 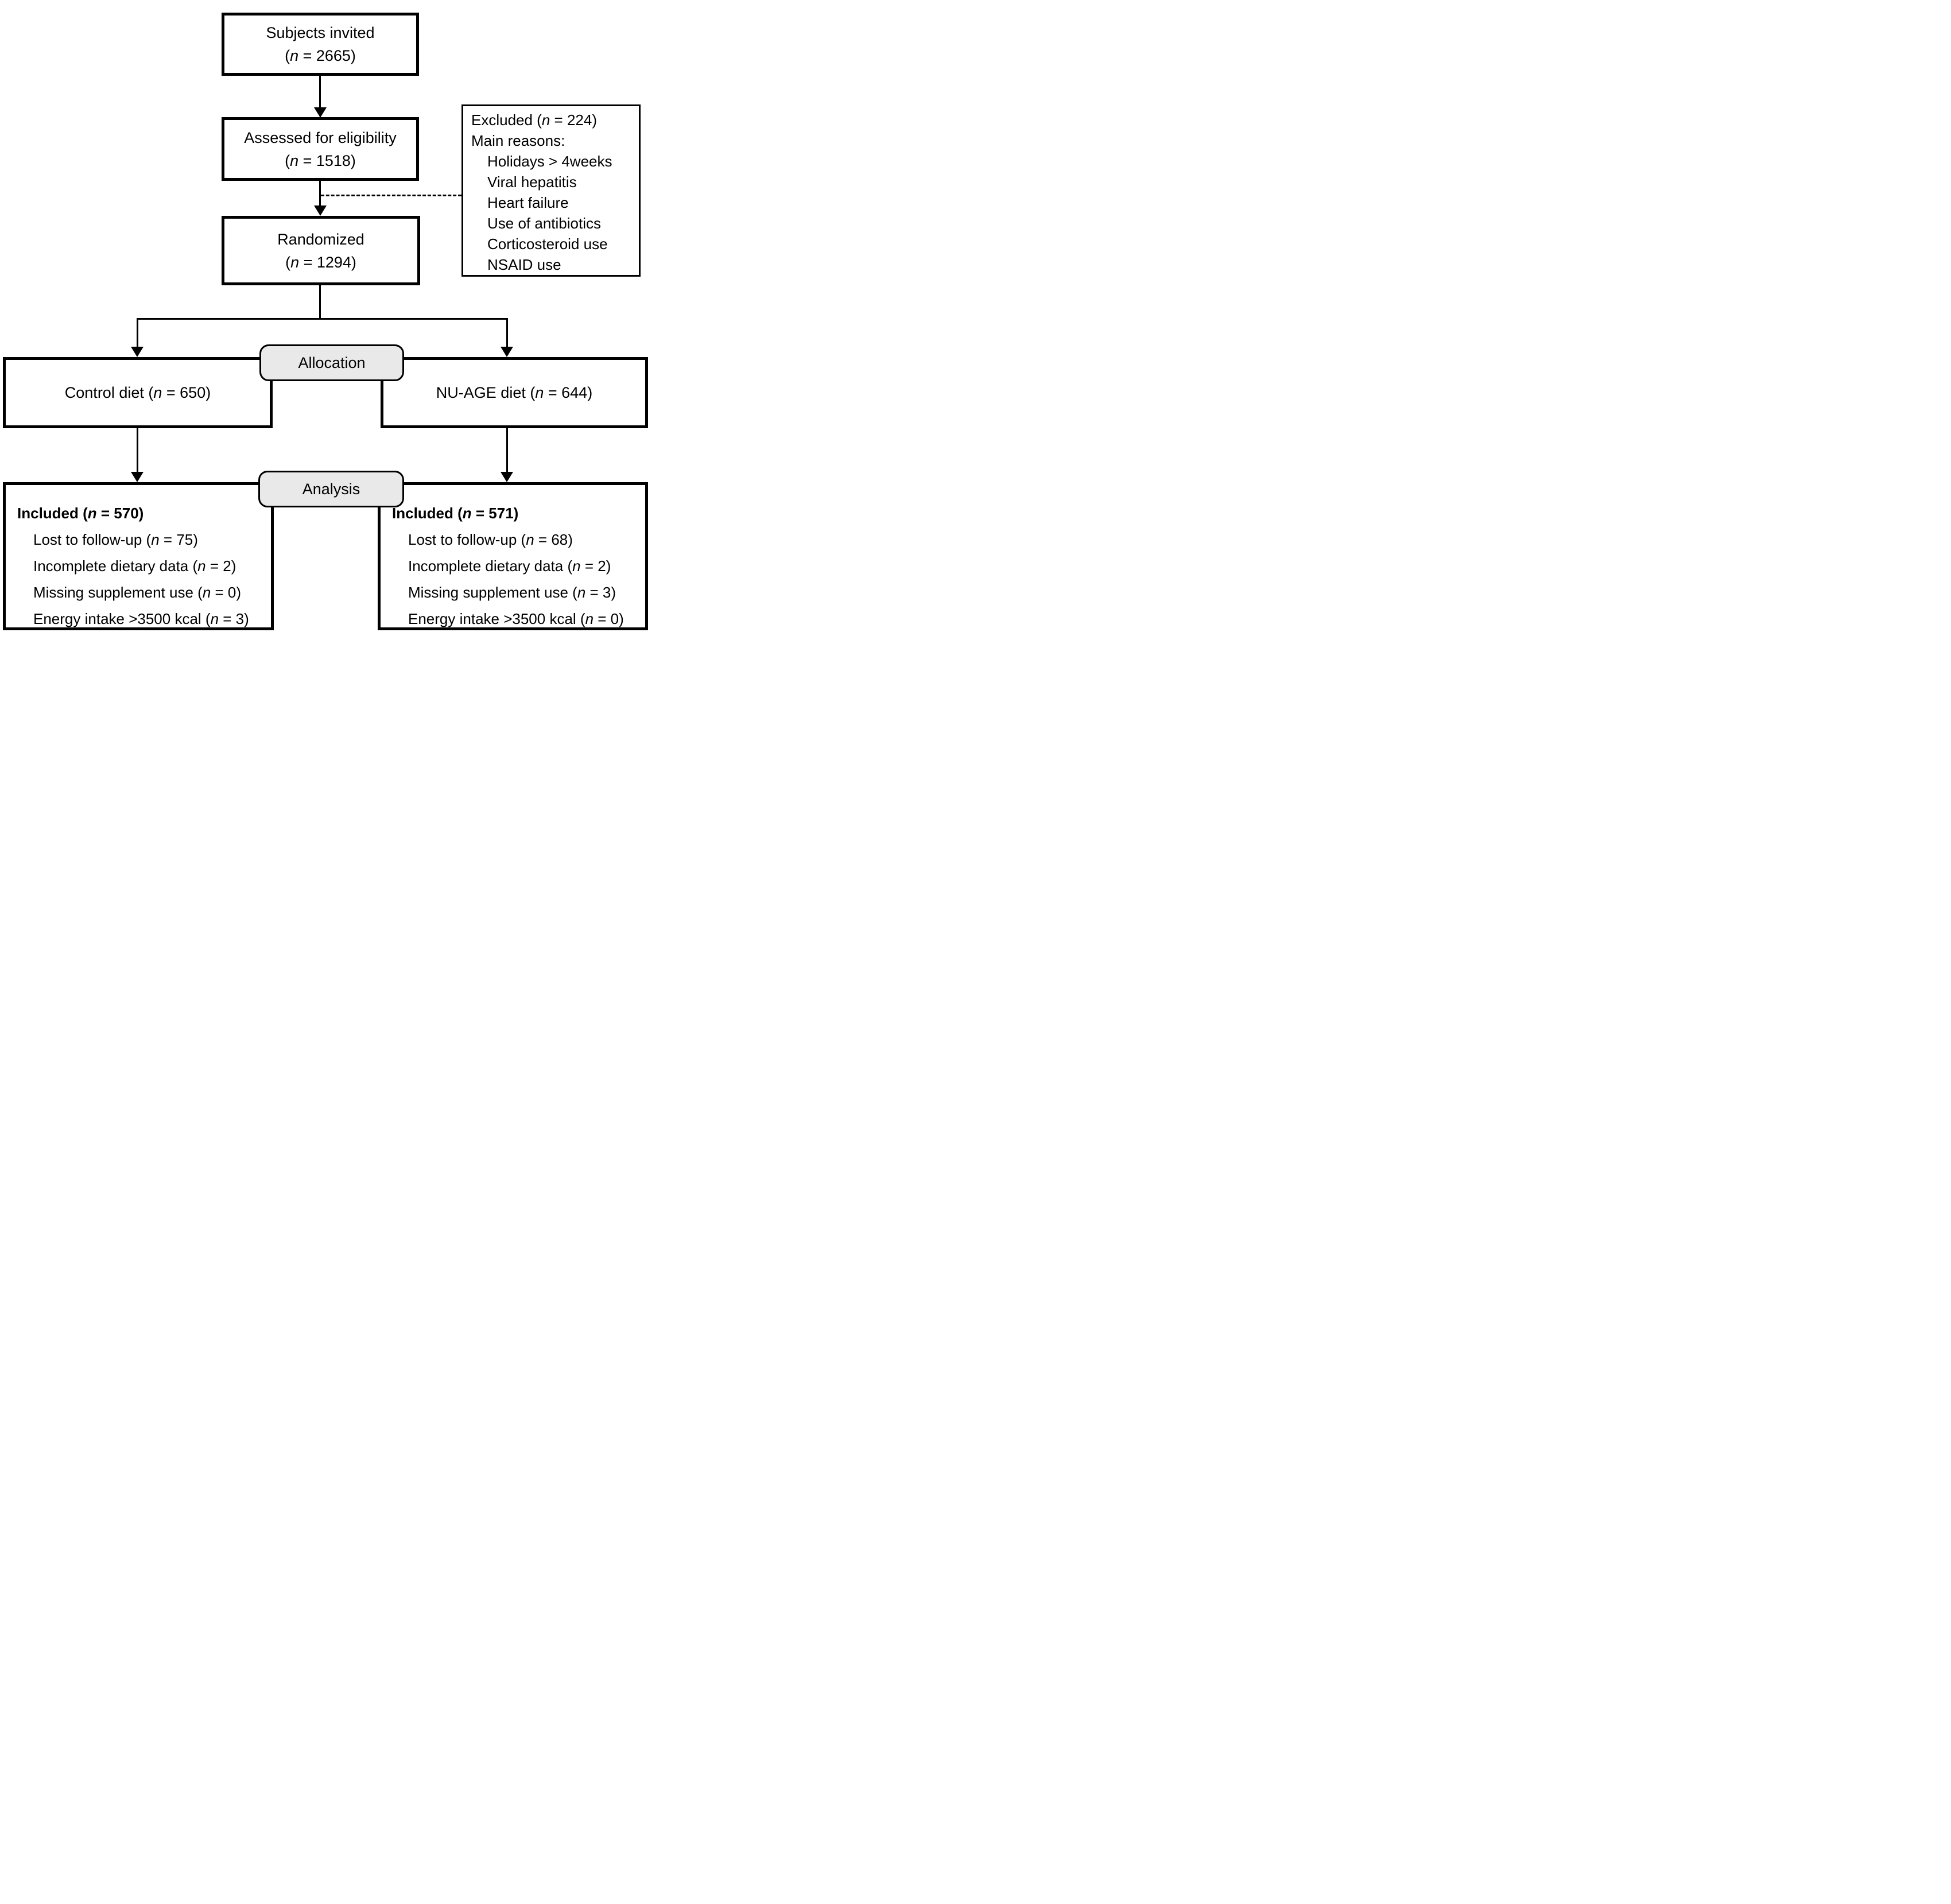 What do you see at coordinates (509, 566) in the screenshot?
I see `analysis-nuage-item: Incomplete dietary data (n = 2)` at bounding box center [509, 566].